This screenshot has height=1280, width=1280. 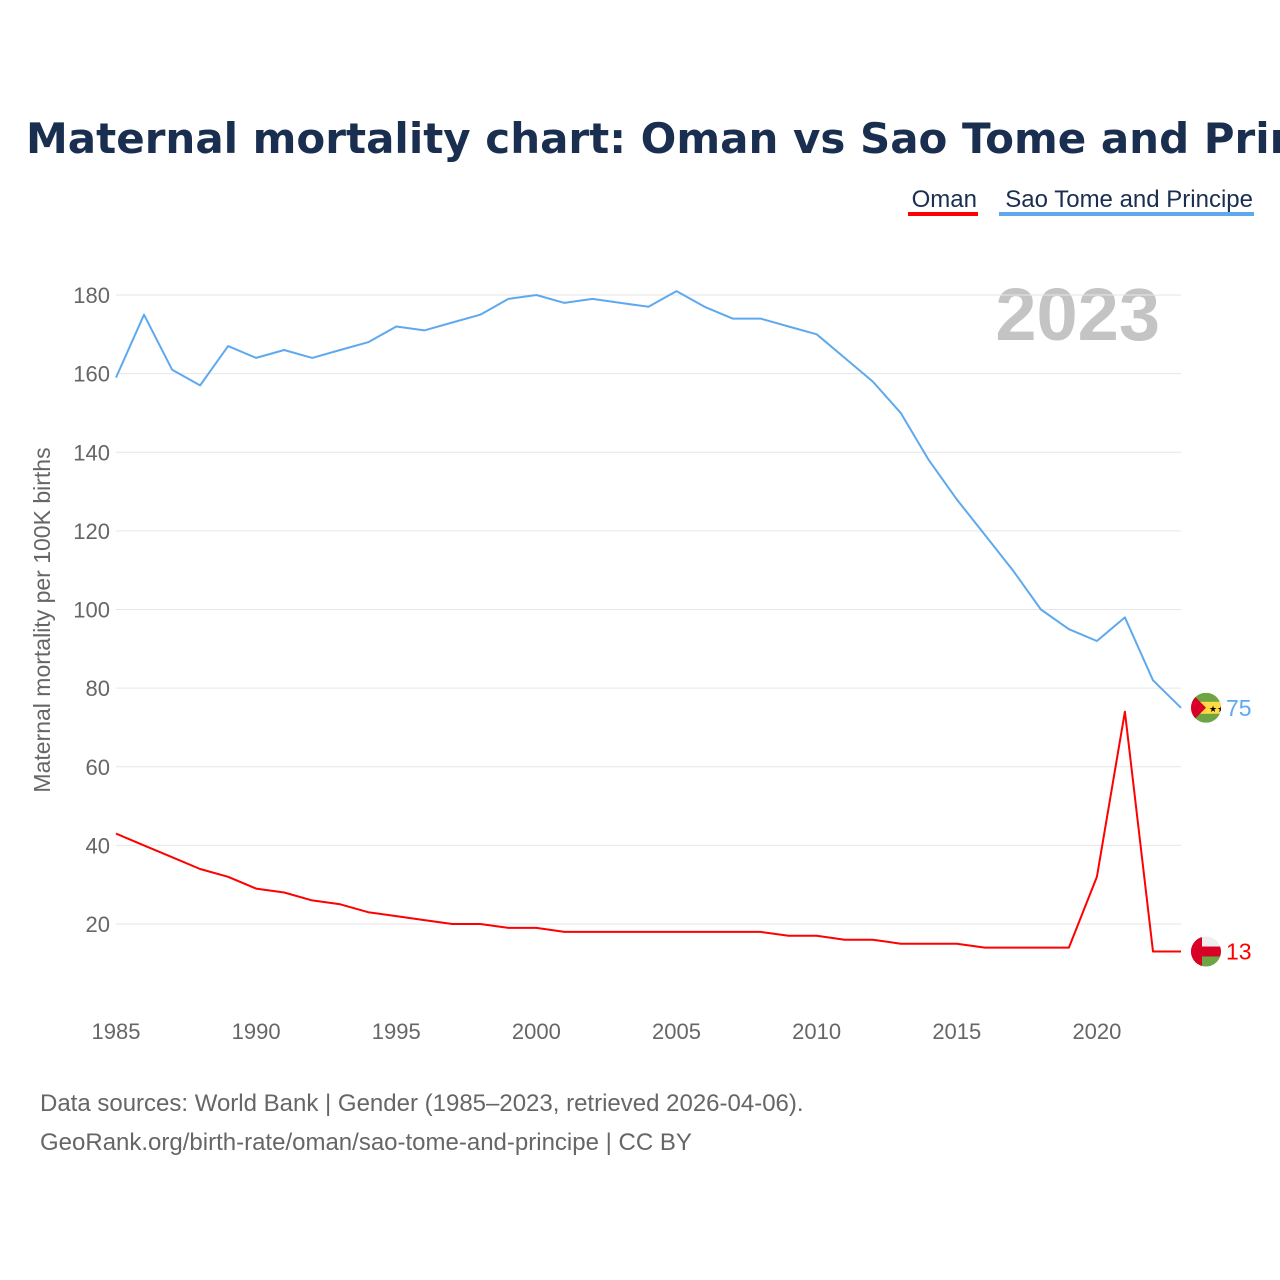 What do you see at coordinates (816, 1031) in the screenshot?
I see `x-tick-label: 2010` at bounding box center [816, 1031].